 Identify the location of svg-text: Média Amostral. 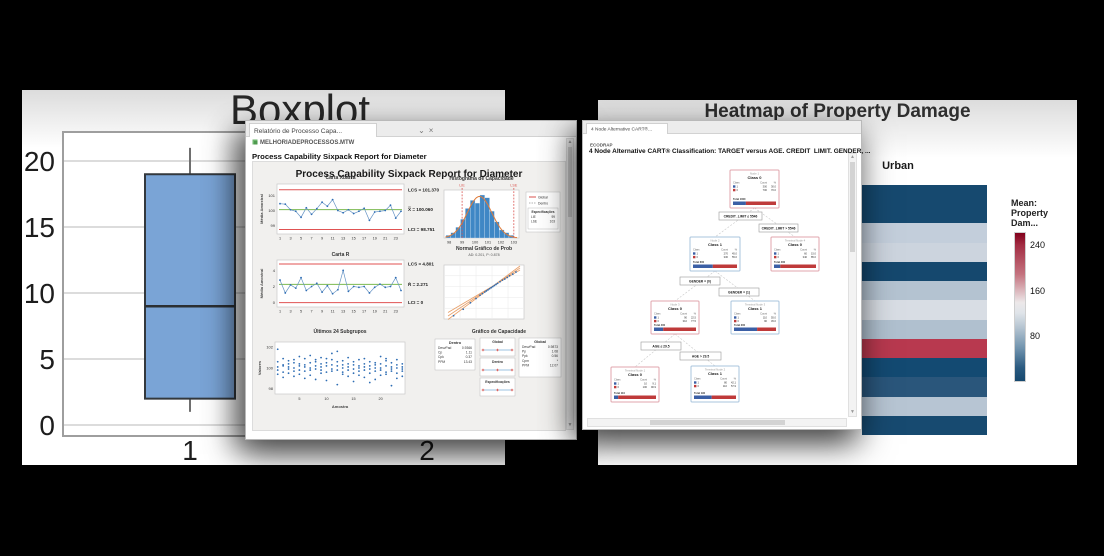
(261, 284).